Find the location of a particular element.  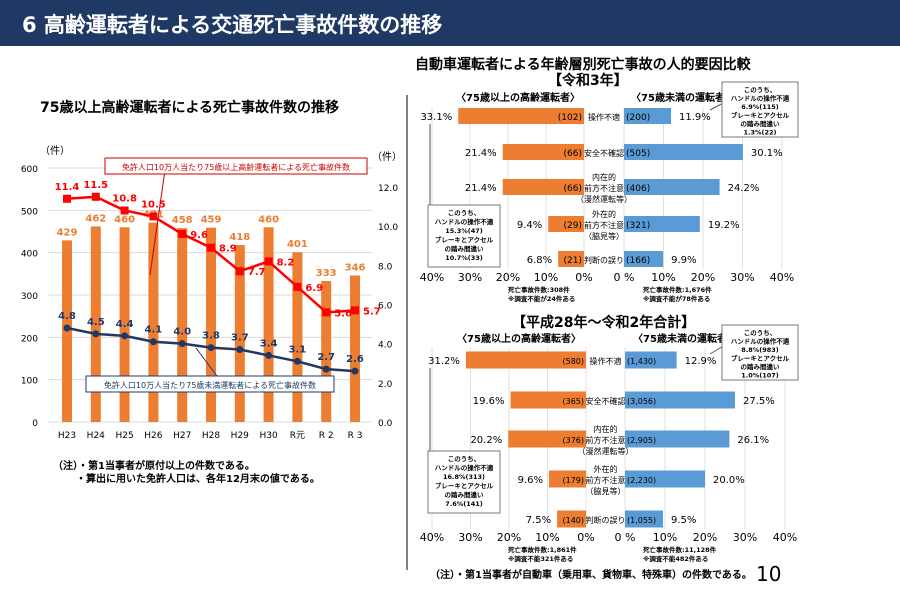

footnote-left: 死亡事故件数:1,861件 is located at coordinates (542, 549).